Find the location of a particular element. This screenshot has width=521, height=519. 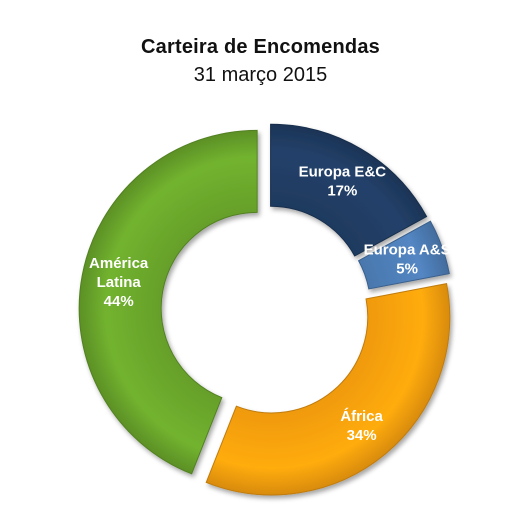

slice-label-europa-e-c: Europa E&C 17% is located at coordinates (343, 181).